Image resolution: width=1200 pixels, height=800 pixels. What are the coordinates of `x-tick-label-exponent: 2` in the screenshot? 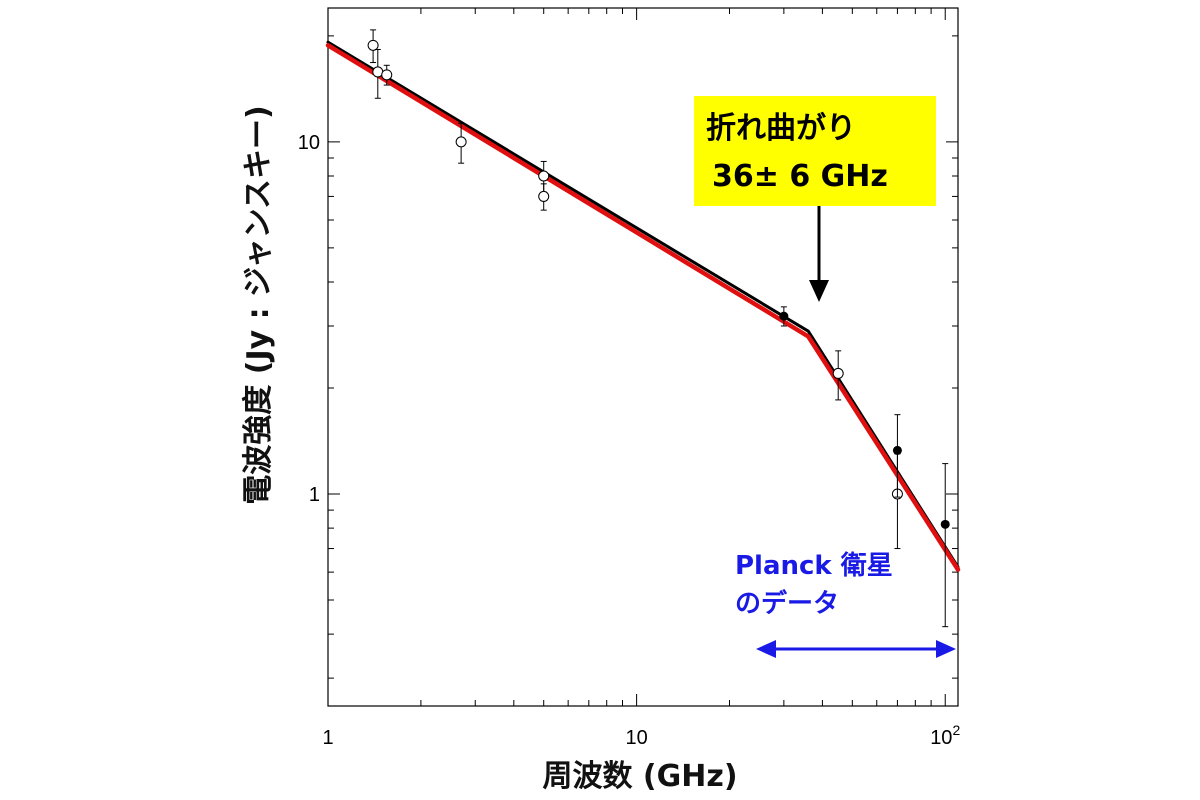 It's located at (956, 730).